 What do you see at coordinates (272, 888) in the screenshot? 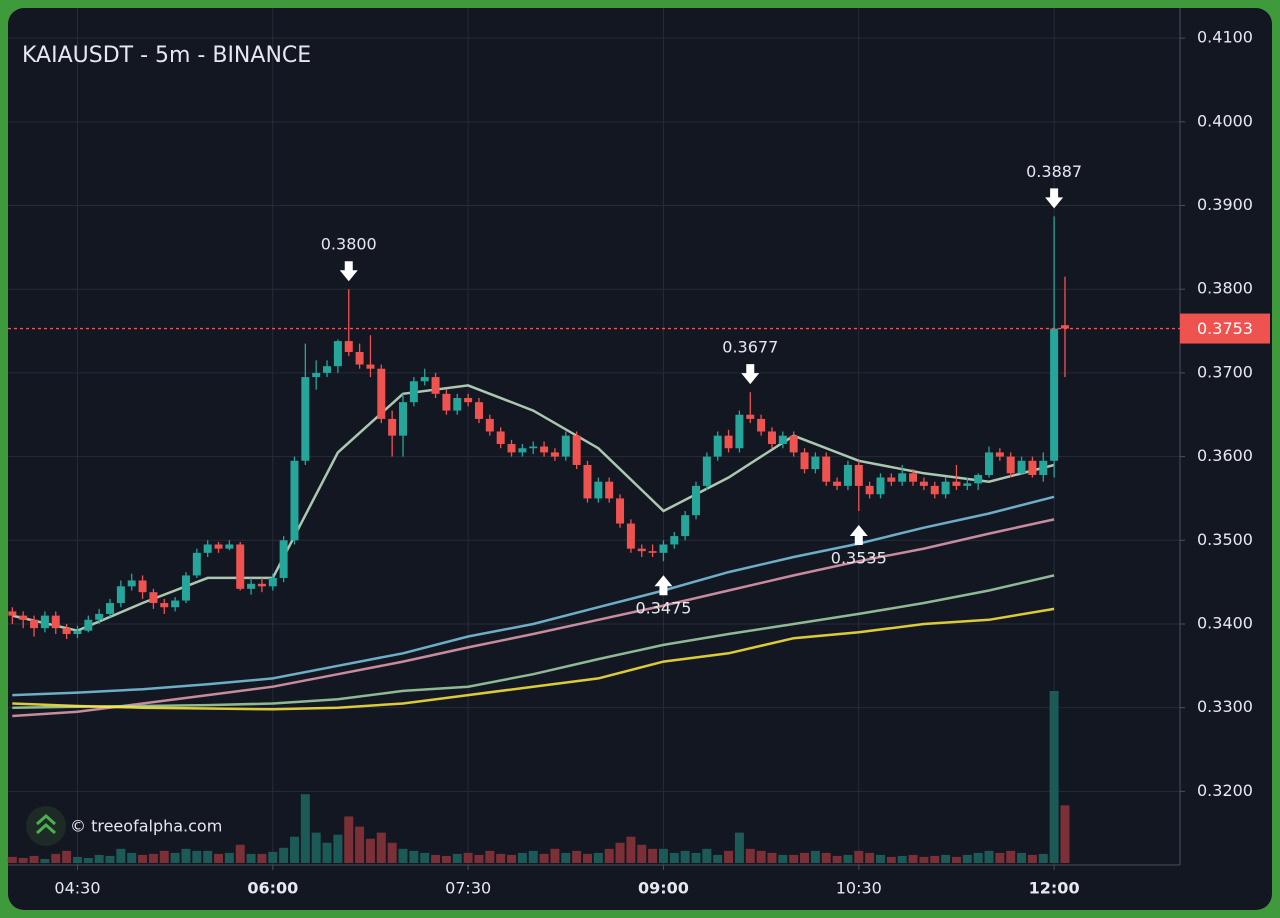
I see `x-tick-label: 06:00` at bounding box center [272, 888].